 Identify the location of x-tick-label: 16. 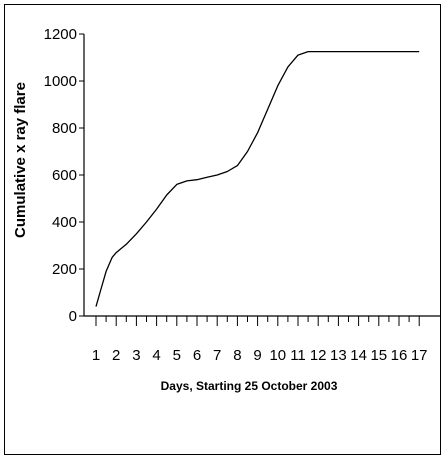
(399, 355).